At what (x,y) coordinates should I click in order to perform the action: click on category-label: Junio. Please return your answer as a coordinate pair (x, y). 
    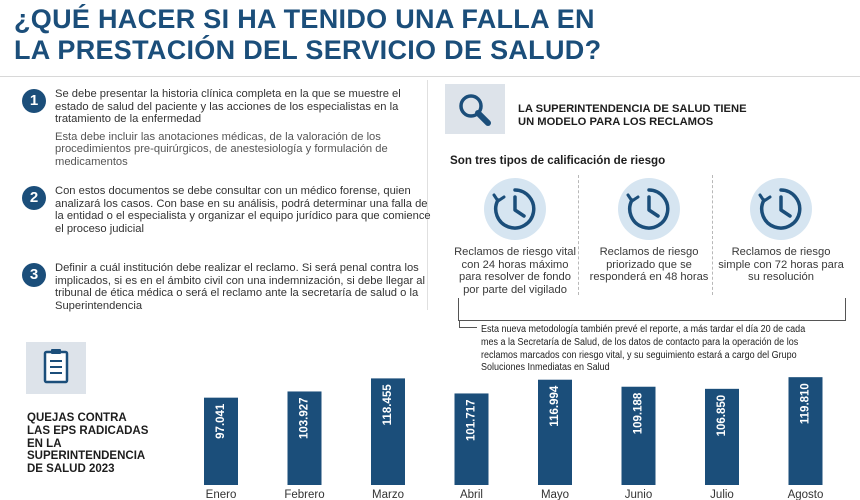
    Looking at the image, I should click on (639, 494).